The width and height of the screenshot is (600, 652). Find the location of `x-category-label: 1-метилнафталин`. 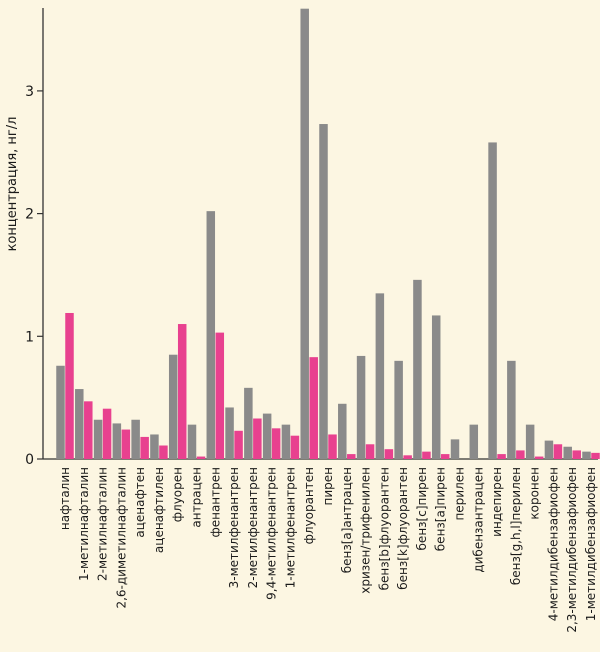

x-category-label: 1-метилнафталин is located at coordinates (84, 524).